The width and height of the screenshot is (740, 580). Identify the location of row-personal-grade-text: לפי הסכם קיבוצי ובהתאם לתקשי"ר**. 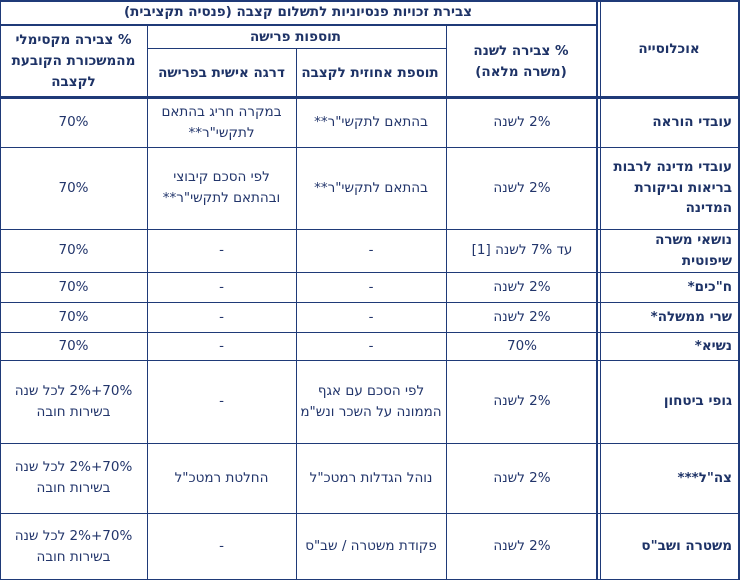
(221, 187).